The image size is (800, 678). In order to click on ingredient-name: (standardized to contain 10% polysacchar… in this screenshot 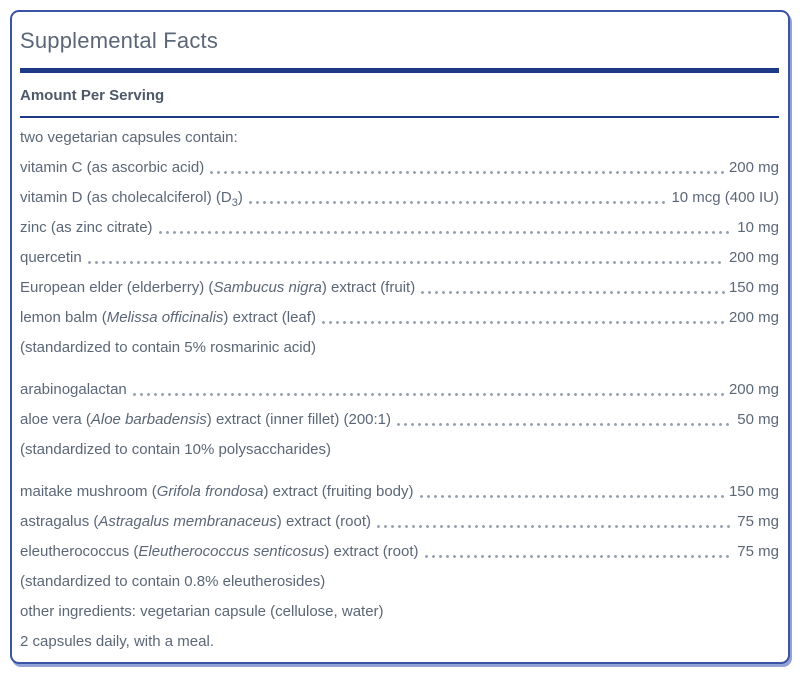, I will do `click(176, 449)`.